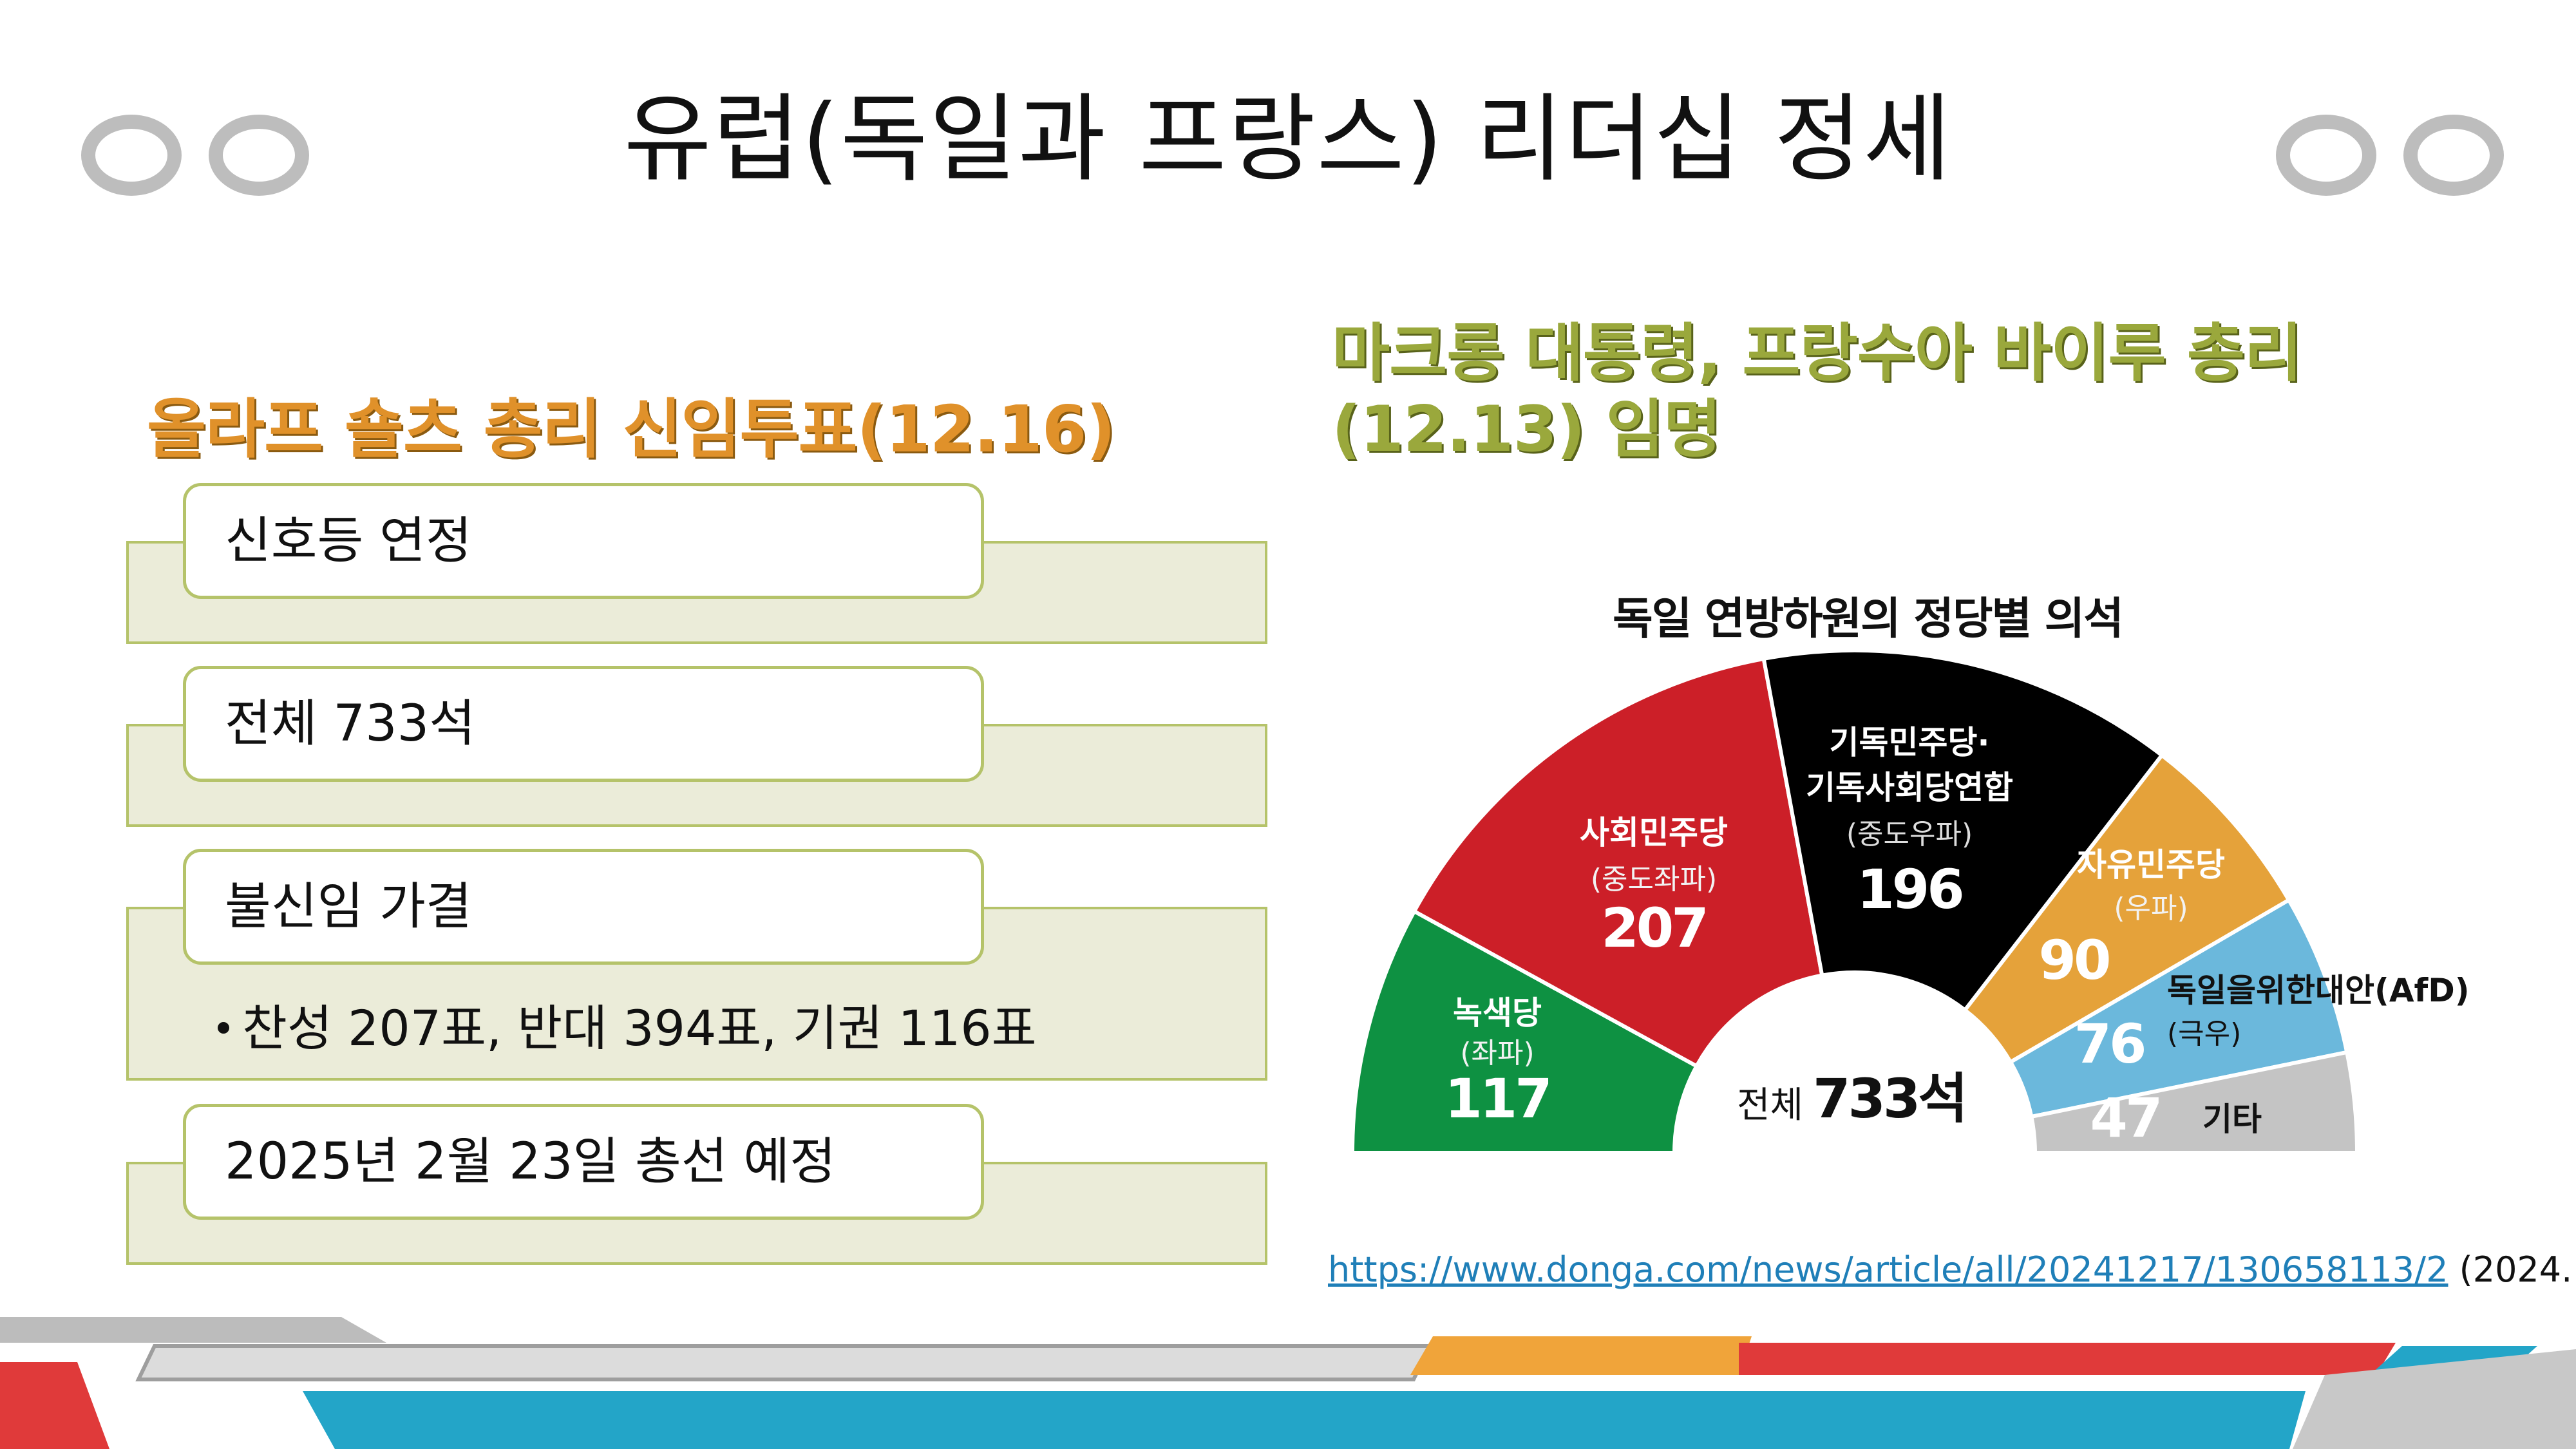 The height and width of the screenshot is (1449, 2576). Describe the element at coordinates (54, 1405) in the screenshot. I see `footer-stripe-red-left` at that location.